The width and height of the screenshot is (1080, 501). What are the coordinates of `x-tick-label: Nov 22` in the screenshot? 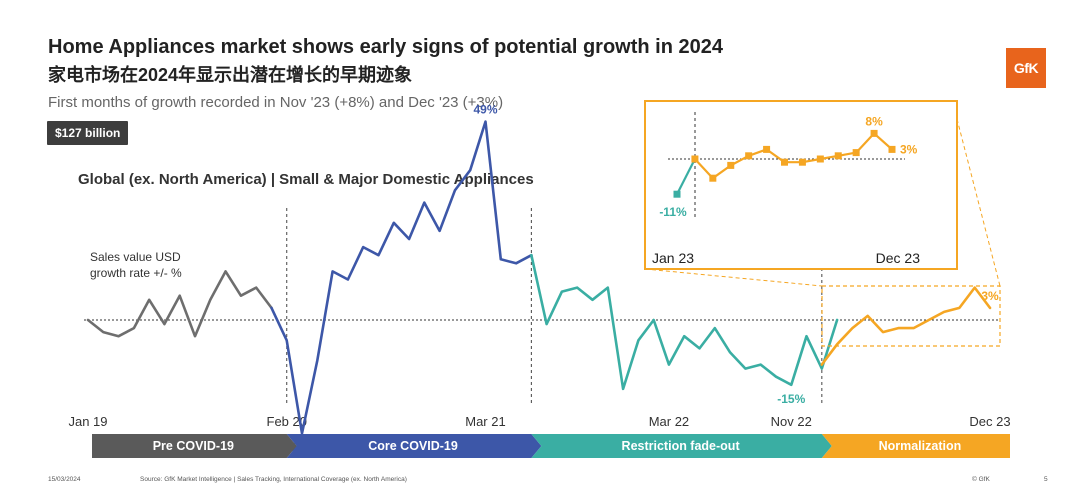 It's located at (791, 421).